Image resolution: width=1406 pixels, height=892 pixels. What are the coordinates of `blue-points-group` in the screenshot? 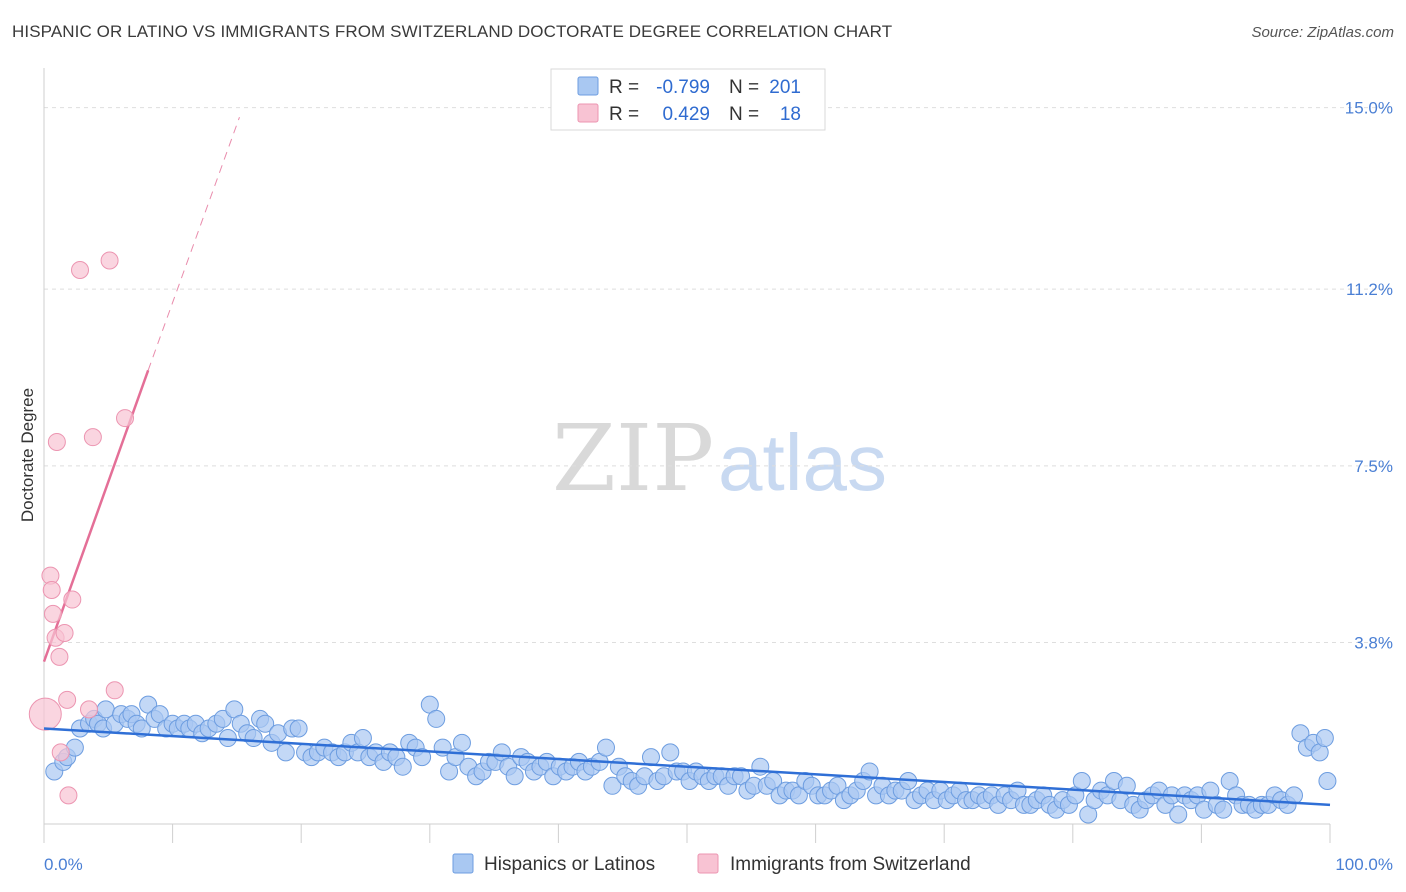 It's located at (691, 759).